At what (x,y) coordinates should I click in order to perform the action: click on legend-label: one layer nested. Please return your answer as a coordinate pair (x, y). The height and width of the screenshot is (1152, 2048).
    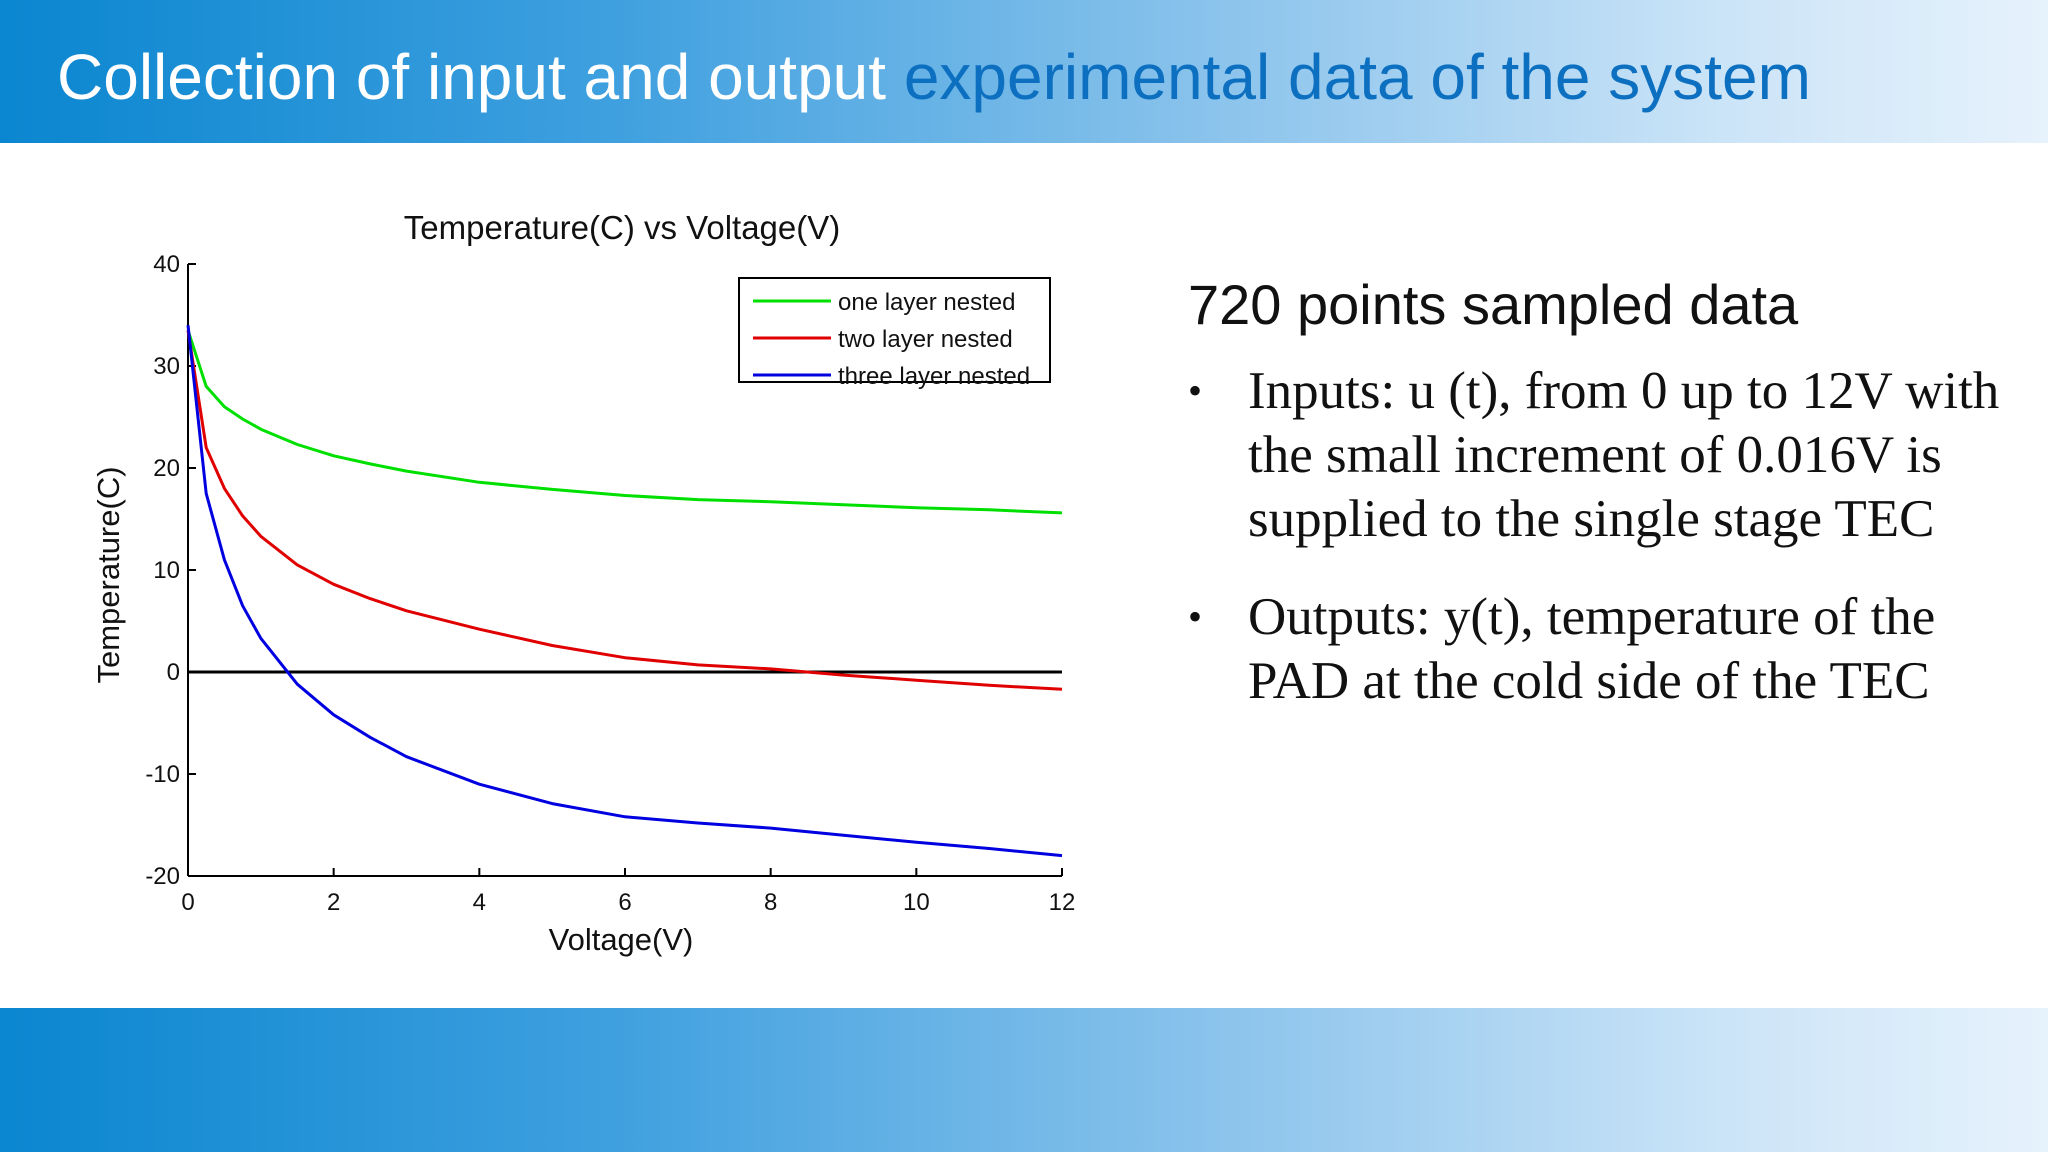
    Looking at the image, I should click on (926, 302).